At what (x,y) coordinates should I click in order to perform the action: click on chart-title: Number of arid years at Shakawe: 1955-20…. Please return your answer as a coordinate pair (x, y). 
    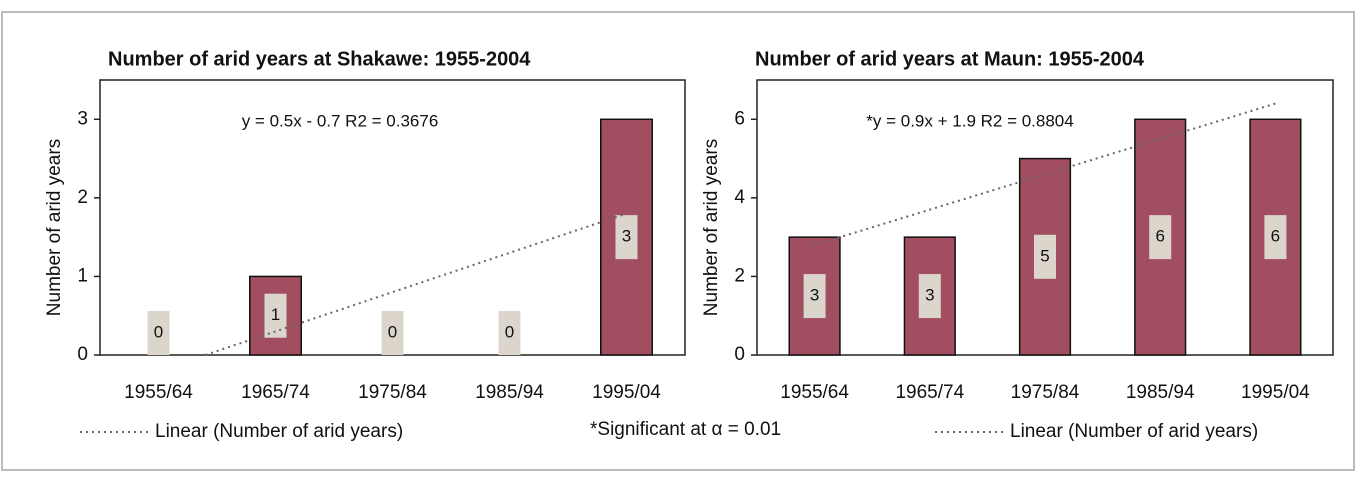
    Looking at the image, I should click on (319, 59).